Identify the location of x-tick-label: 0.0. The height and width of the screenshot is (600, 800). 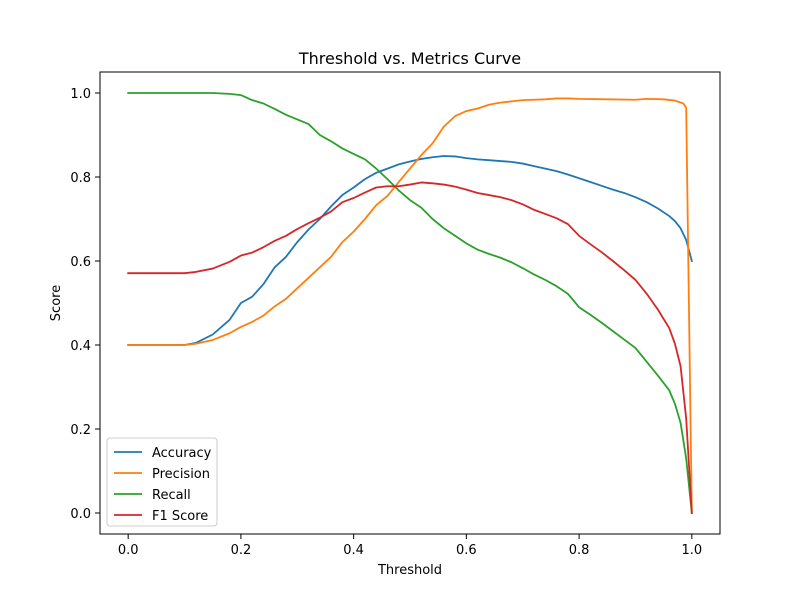
(128, 550).